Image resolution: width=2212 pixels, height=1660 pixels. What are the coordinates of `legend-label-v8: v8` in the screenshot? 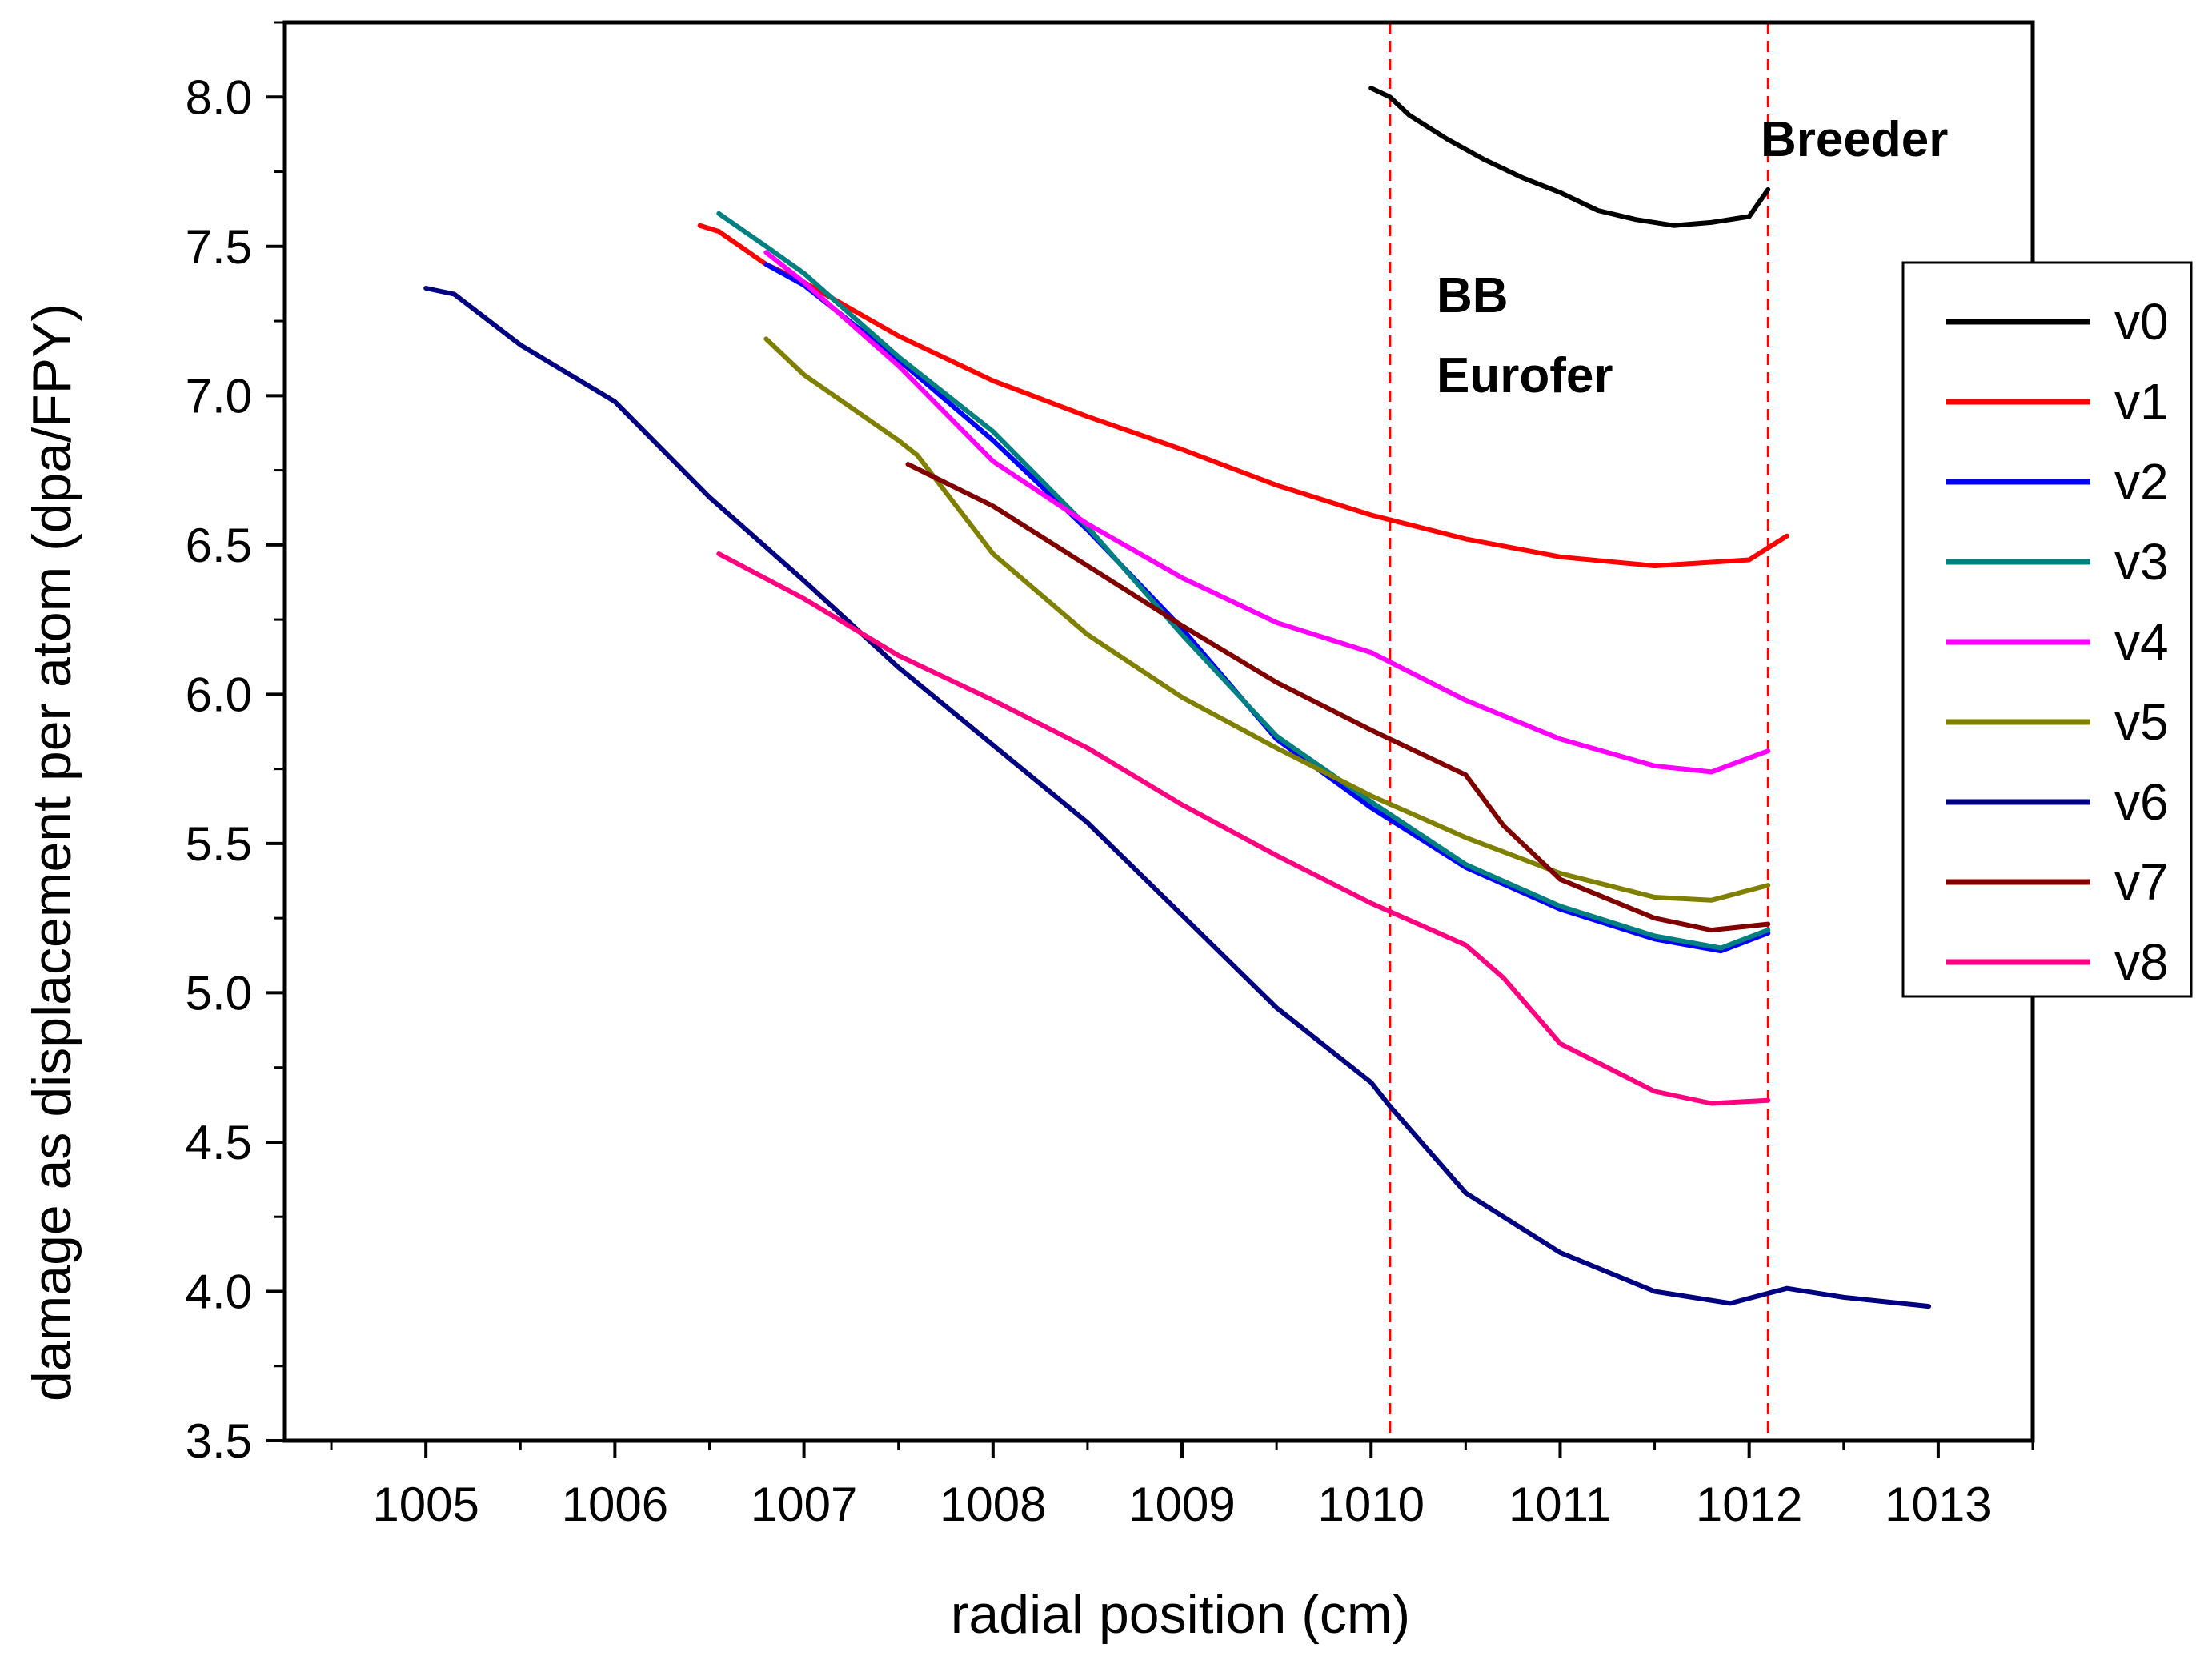 It's located at (2141, 962).